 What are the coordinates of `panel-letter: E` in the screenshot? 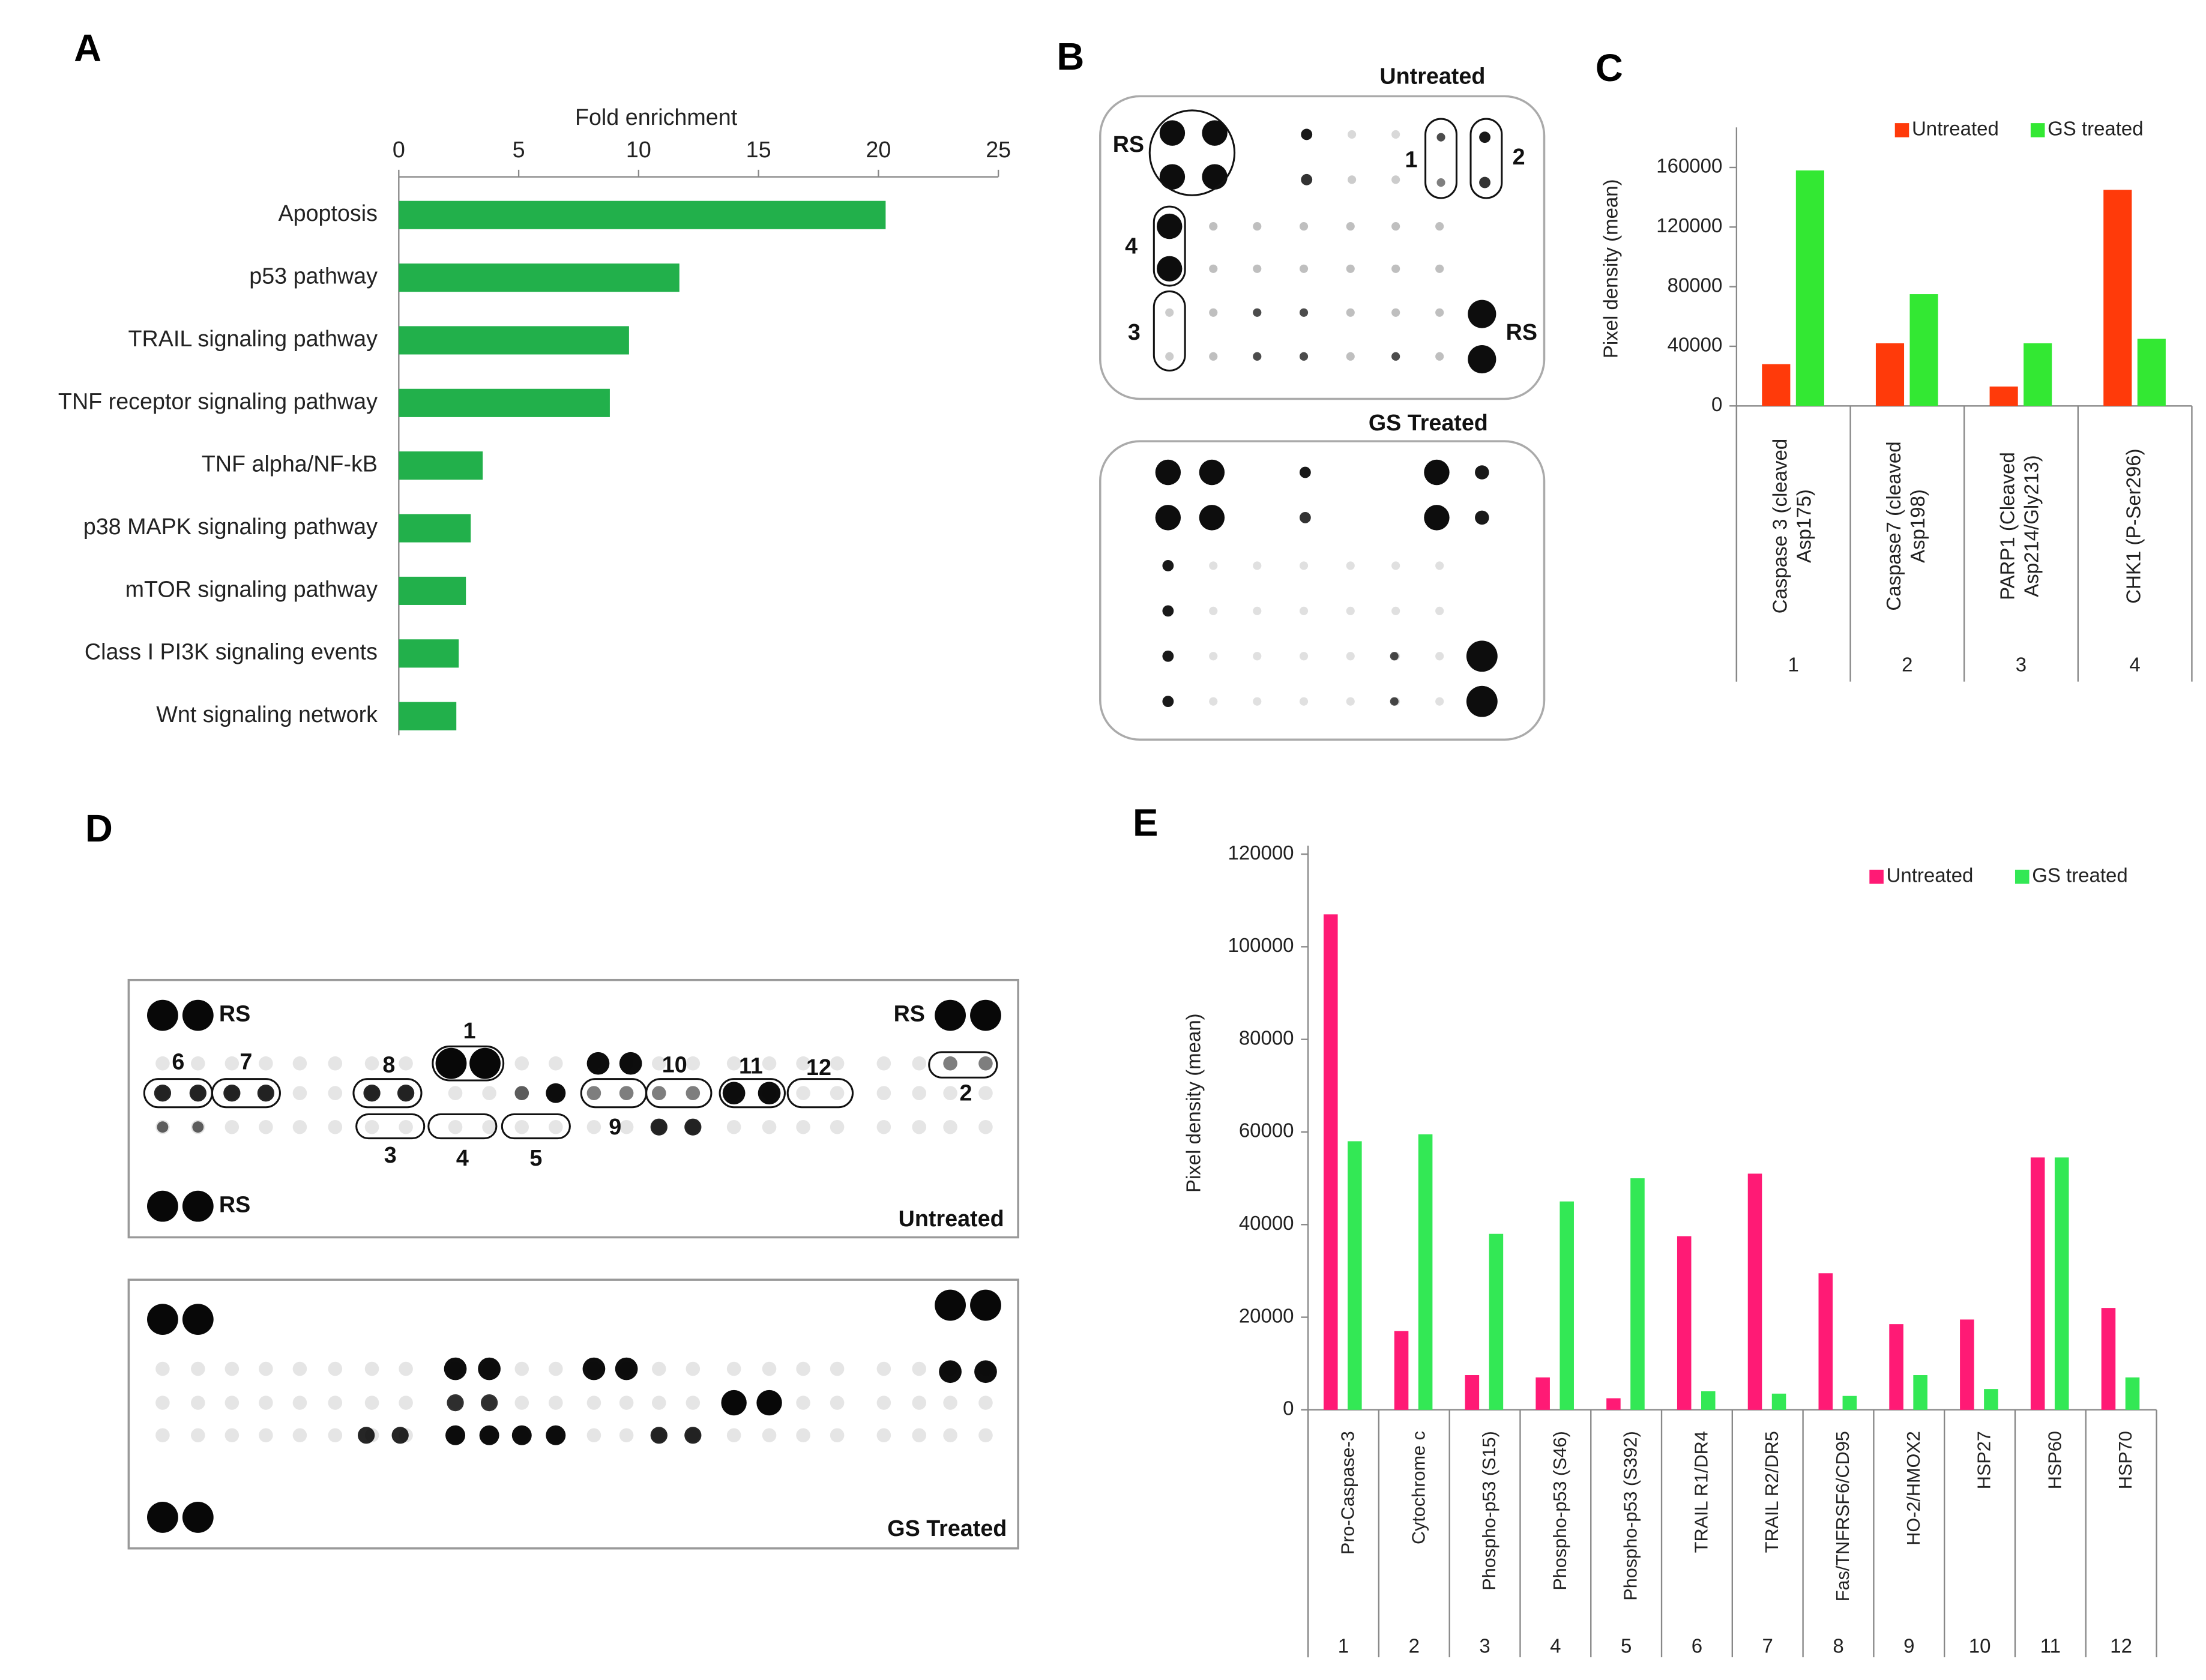 It's located at (1145, 824).